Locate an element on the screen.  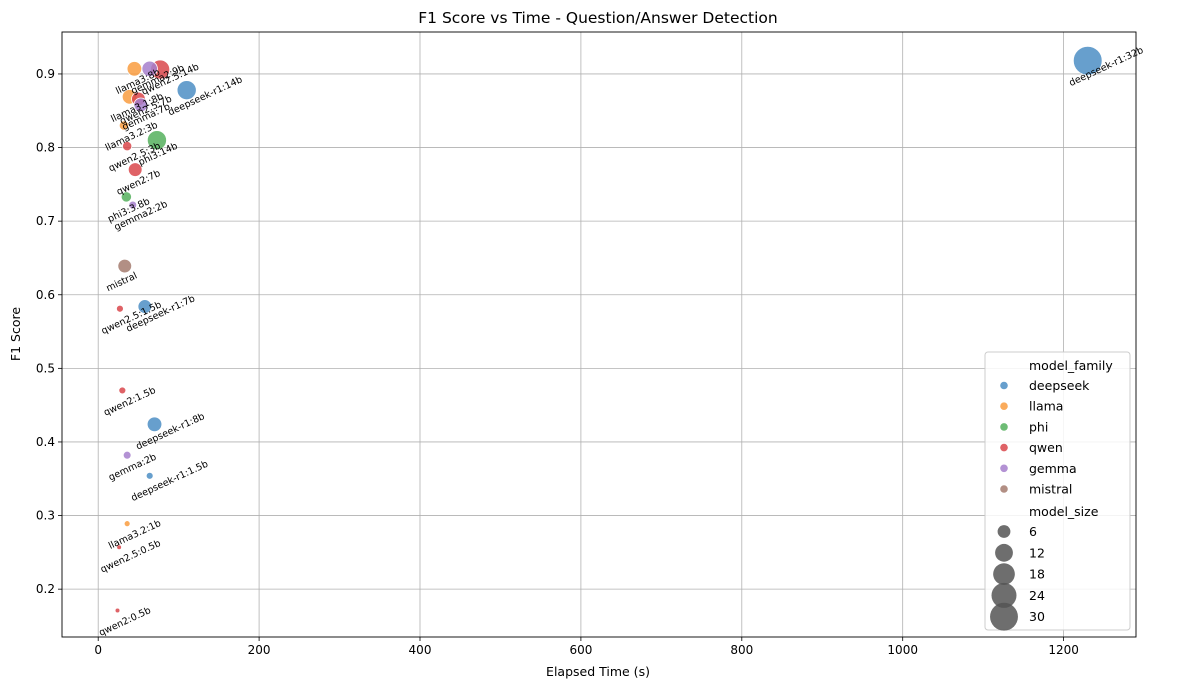
x-tick-label: 400 is located at coordinates (420, 650).